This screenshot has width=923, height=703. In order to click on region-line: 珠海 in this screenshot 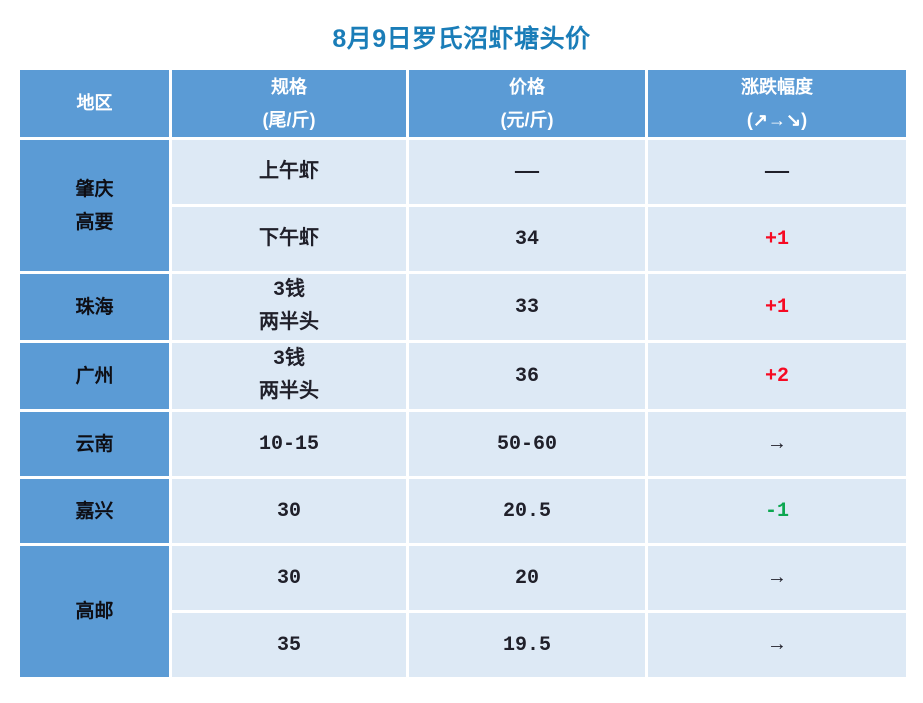, I will do `click(94, 307)`.